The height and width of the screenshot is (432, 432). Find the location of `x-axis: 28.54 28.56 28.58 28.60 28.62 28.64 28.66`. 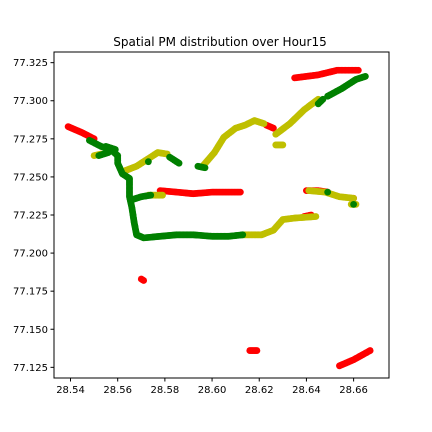

x-axis: 28.54 28.56 28.58 28.60 28.62 28.64 28.66 is located at coordinates (212, 387).